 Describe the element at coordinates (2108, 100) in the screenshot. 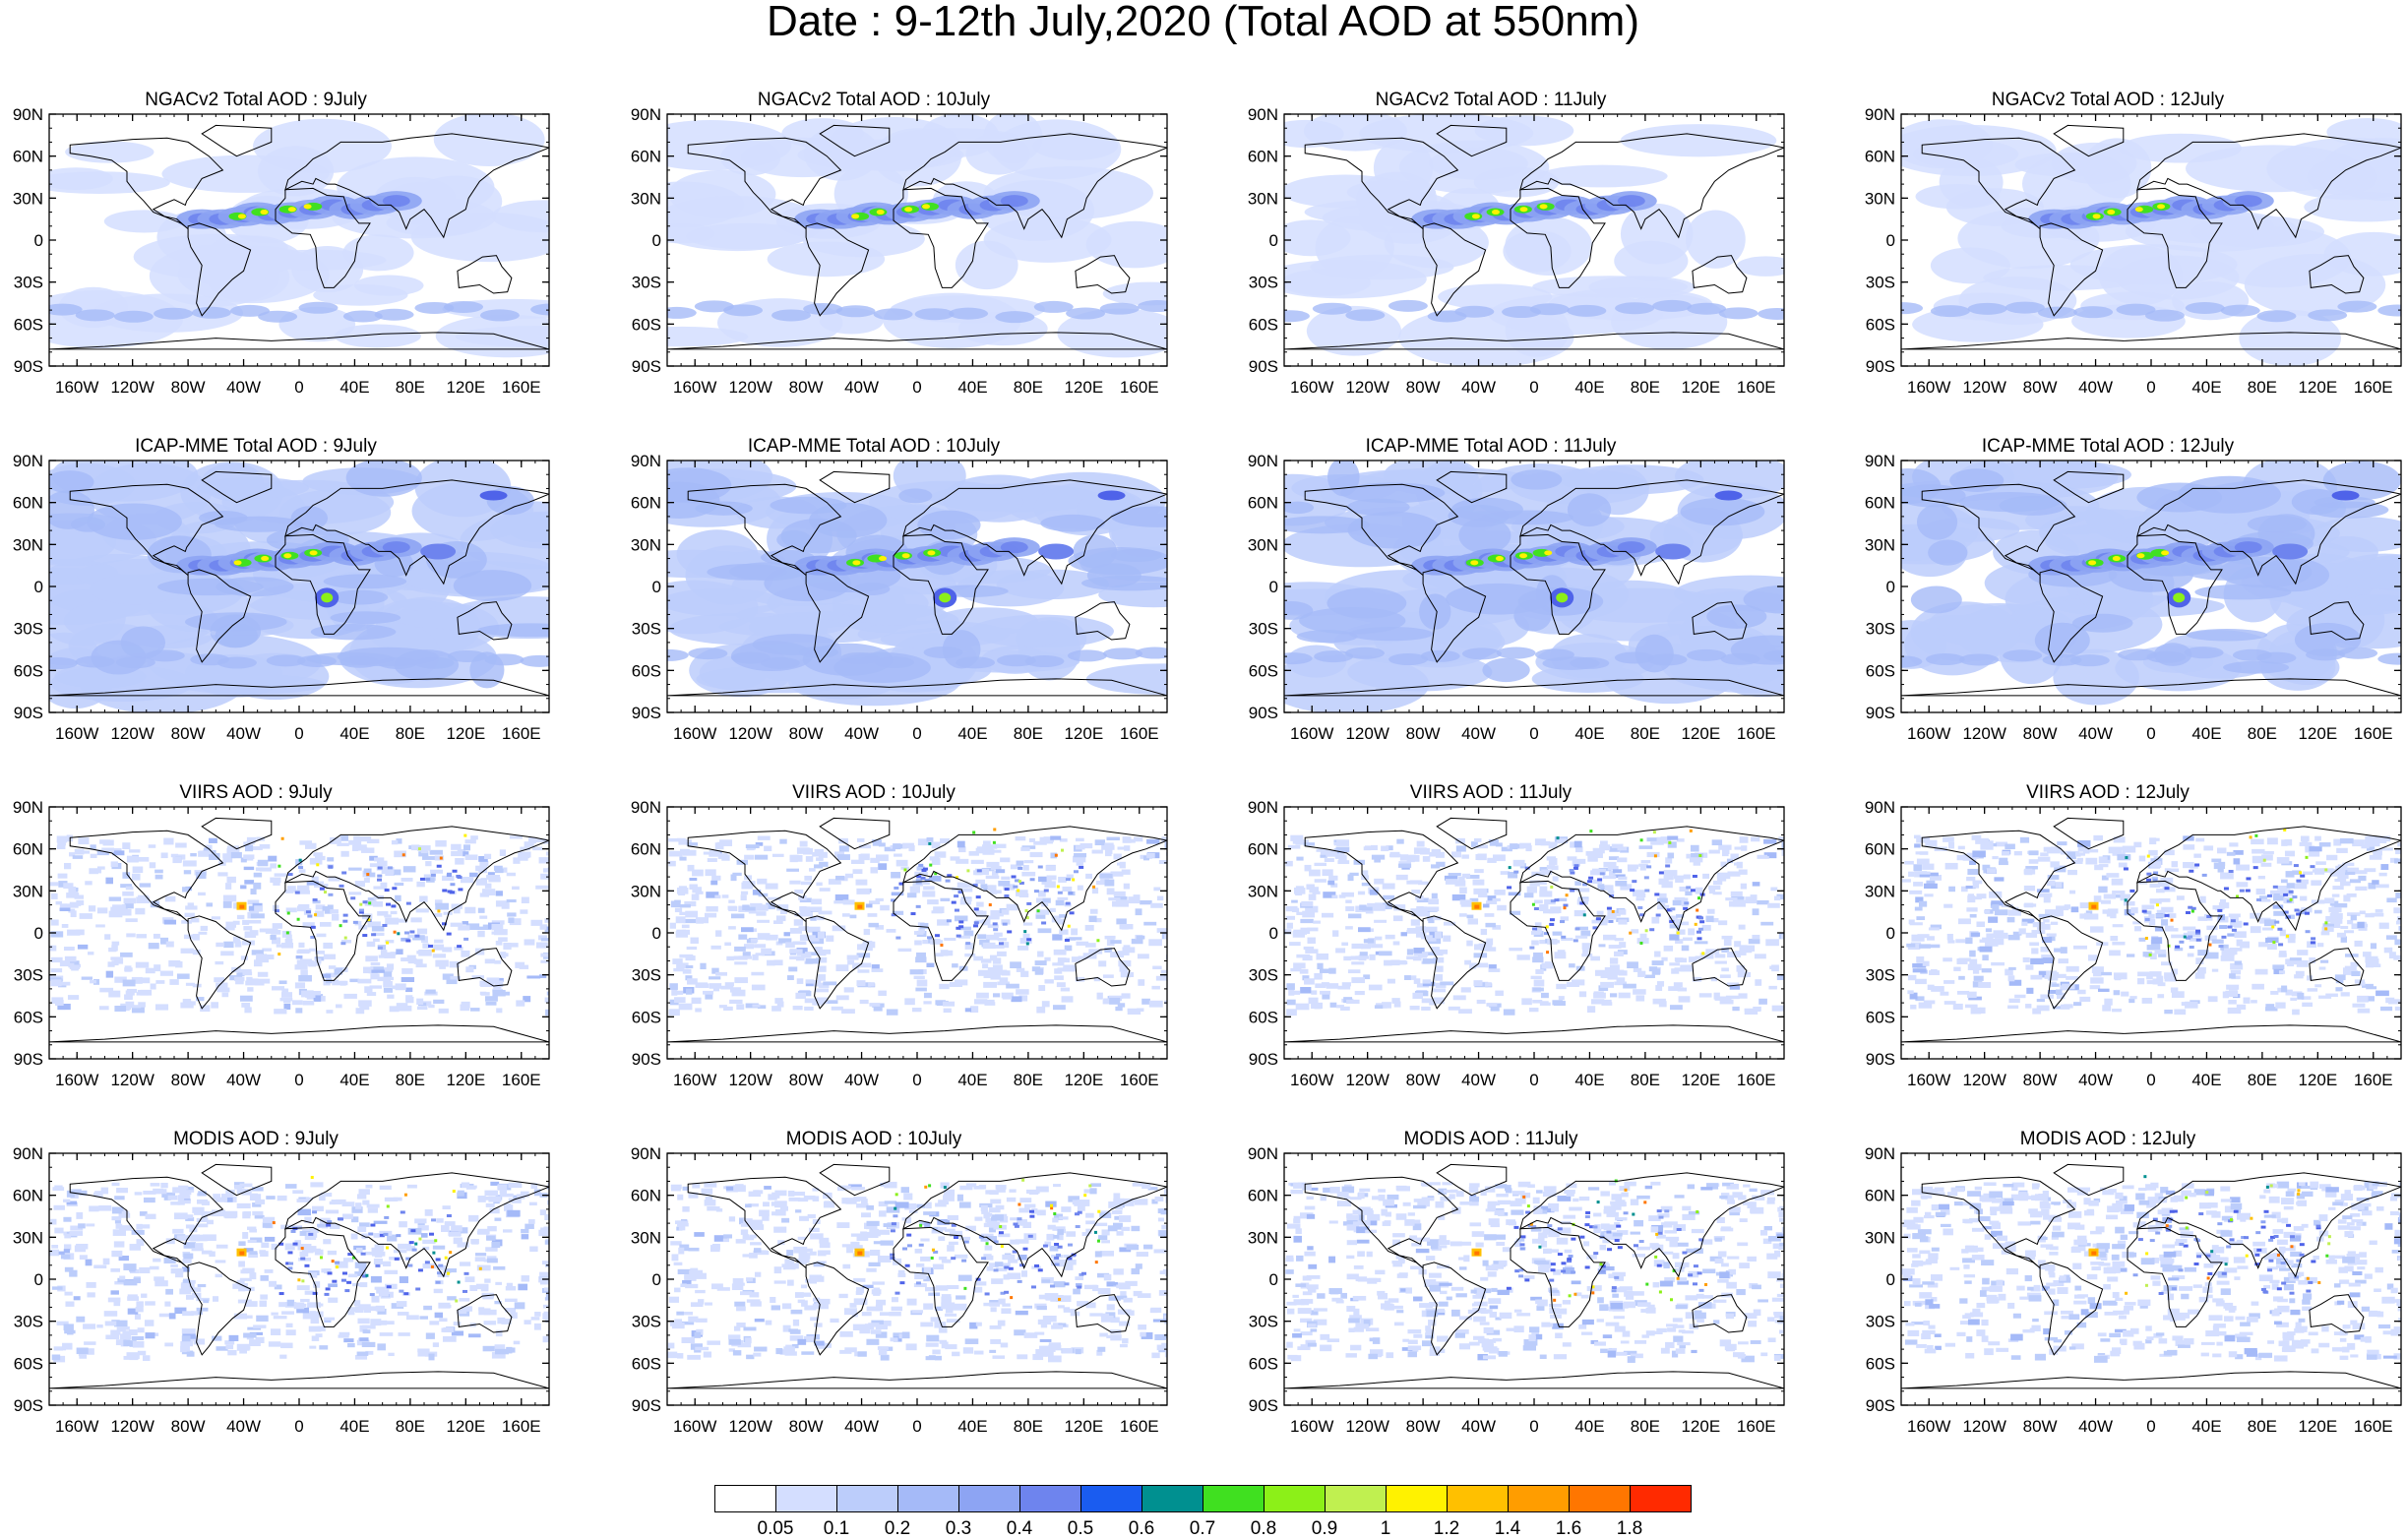

I see `panel-title: NGACv2 Total AOD : 12July` at that location.